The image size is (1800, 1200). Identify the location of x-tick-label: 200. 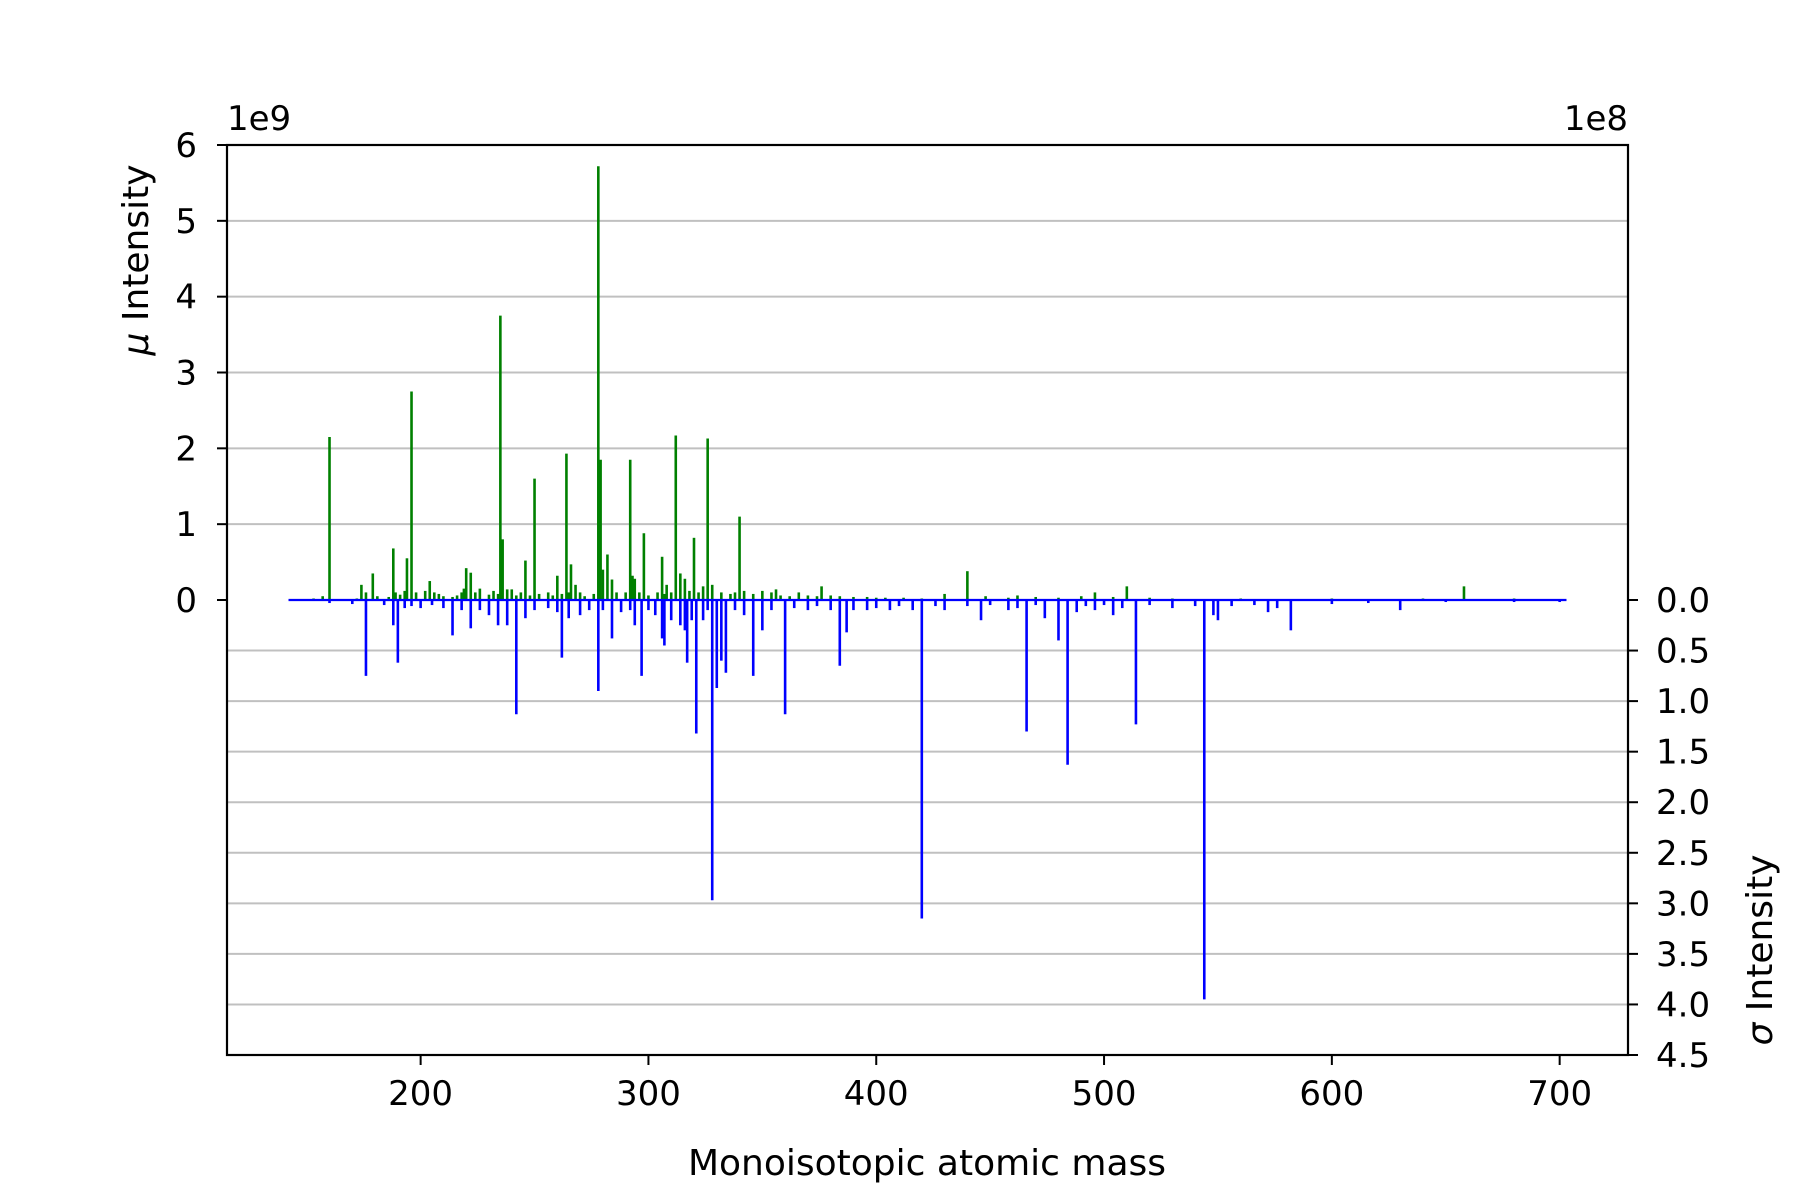
(420, 1094).